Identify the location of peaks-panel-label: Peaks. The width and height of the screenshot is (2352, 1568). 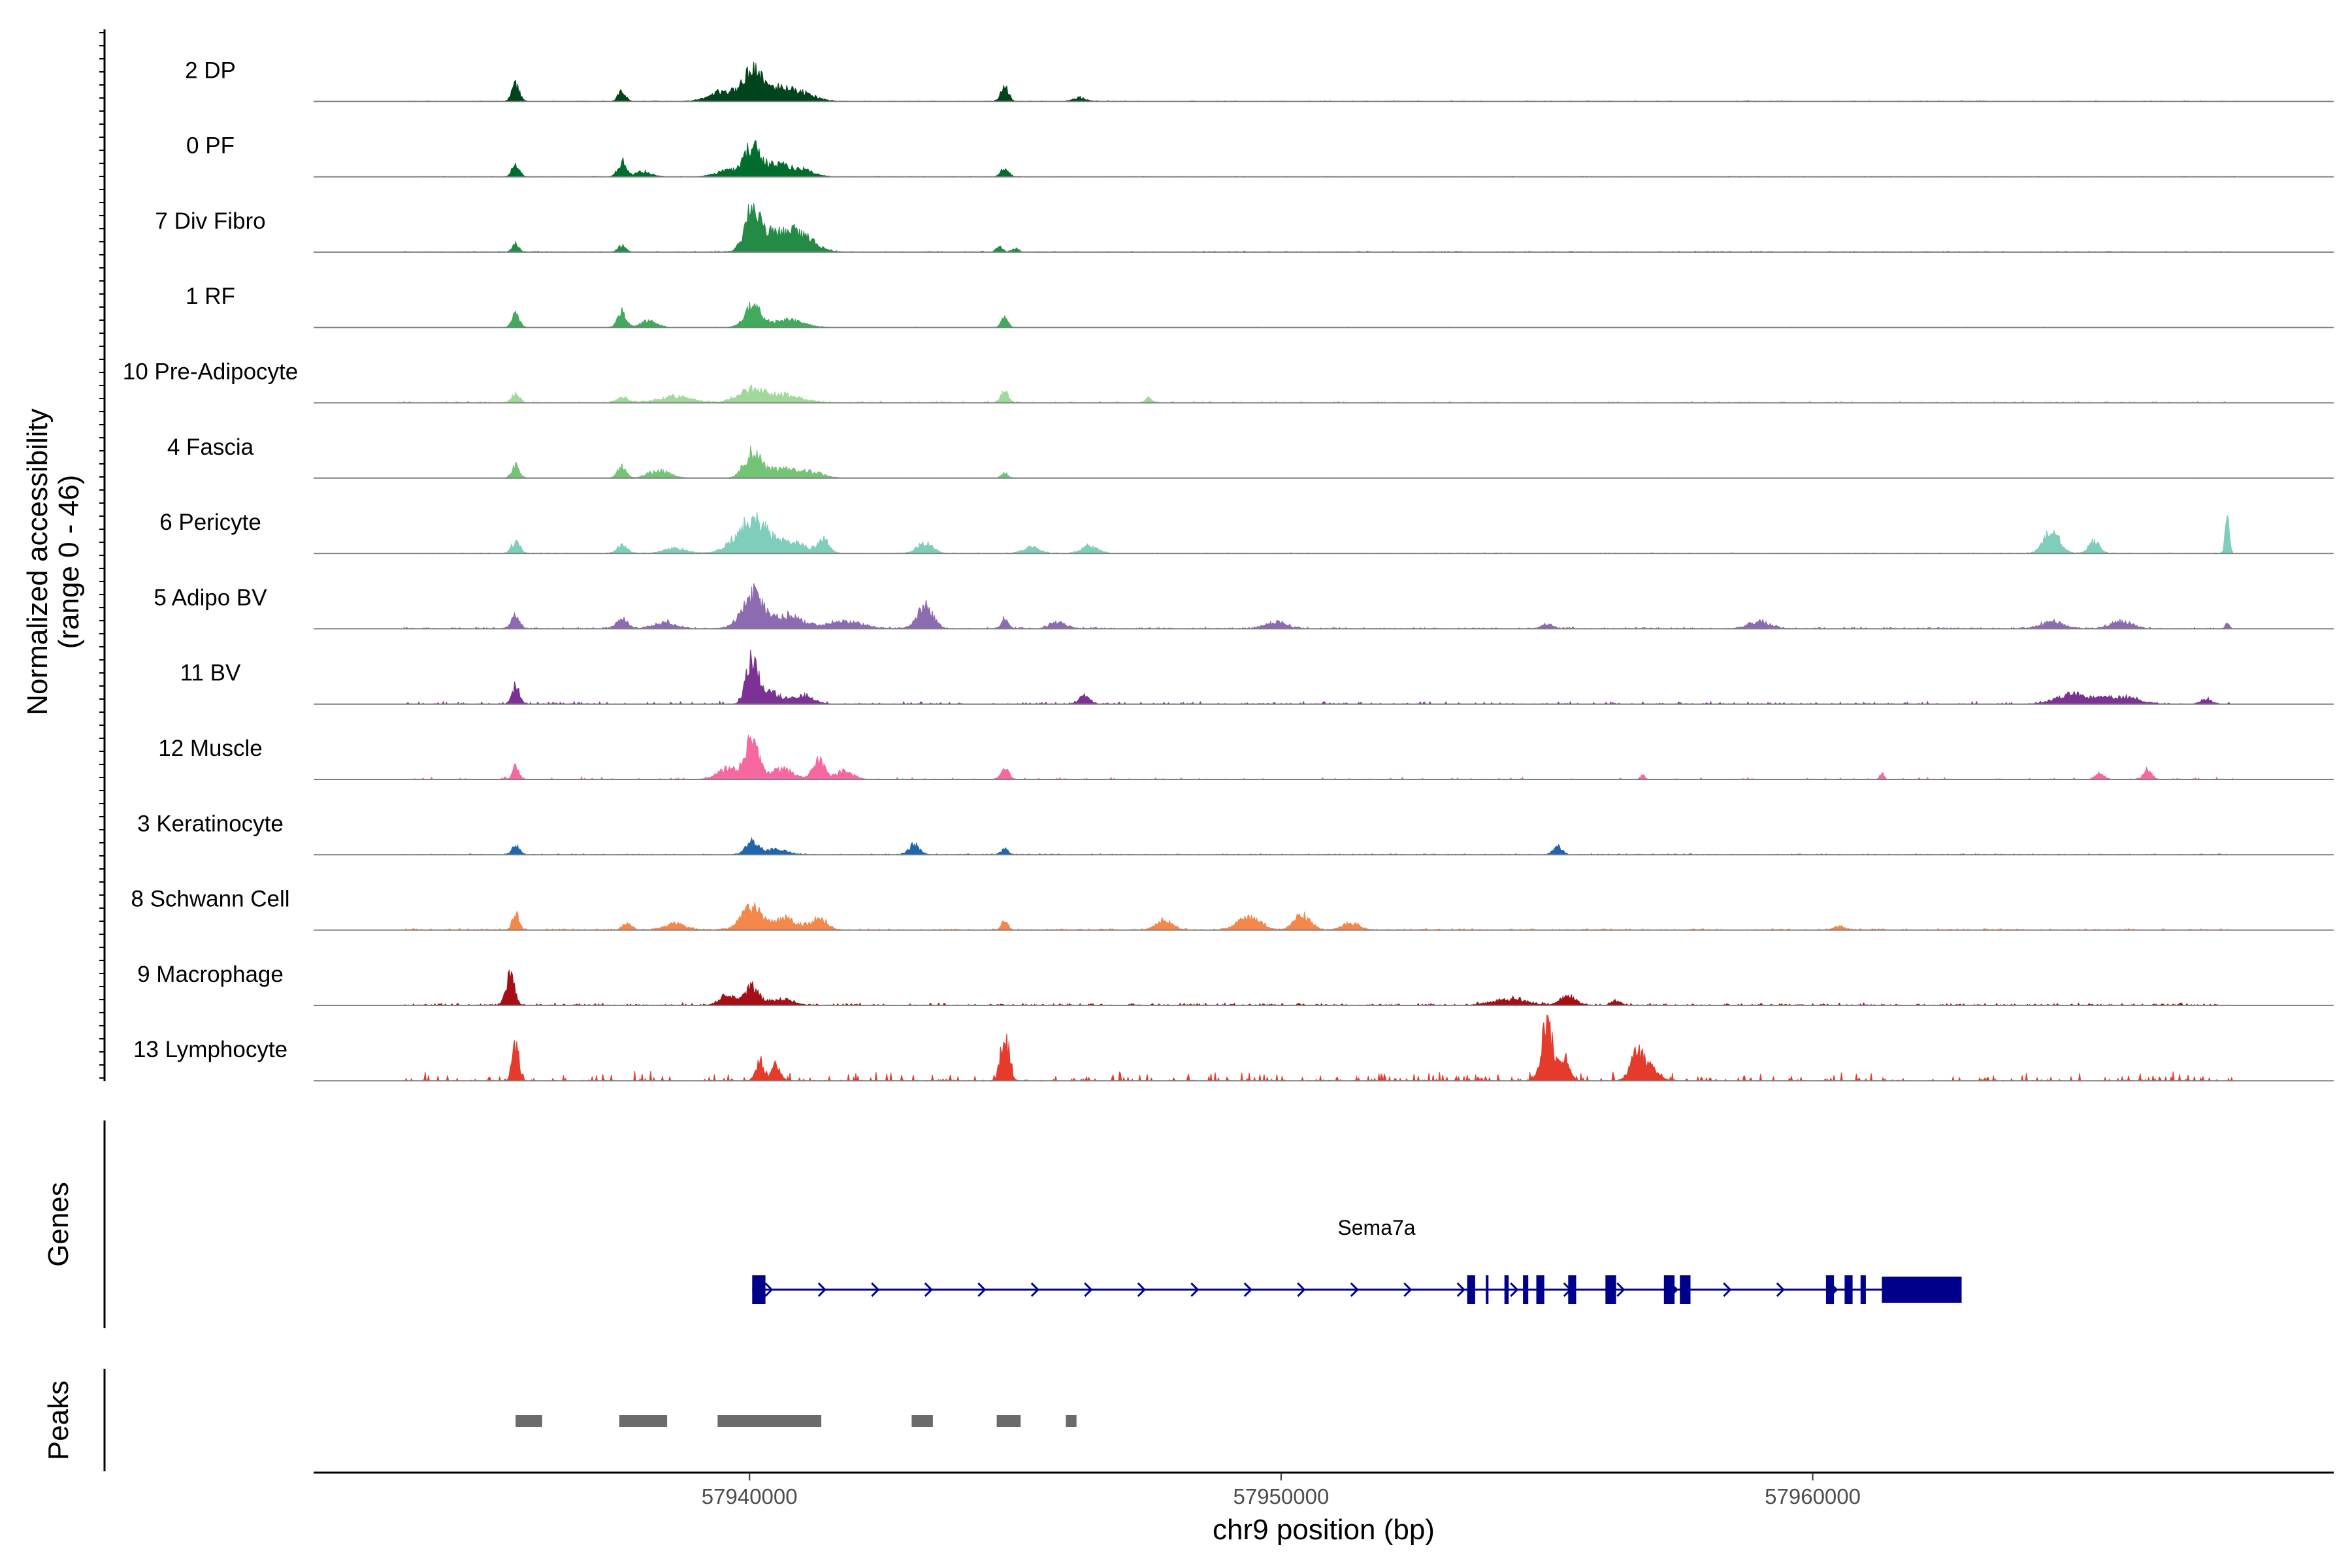
(58, 1420).